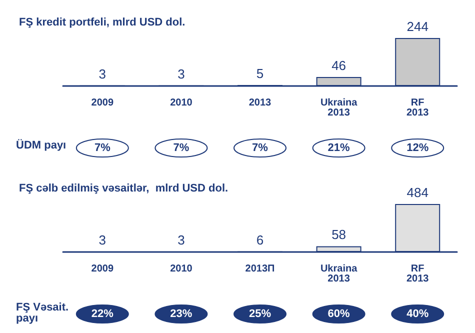 The width and height of the screenshot is (475, 333). What do you see at coordinates (339, 234) in the screenshot?
I see `data-label: 58` at bounding box center [339, 234].